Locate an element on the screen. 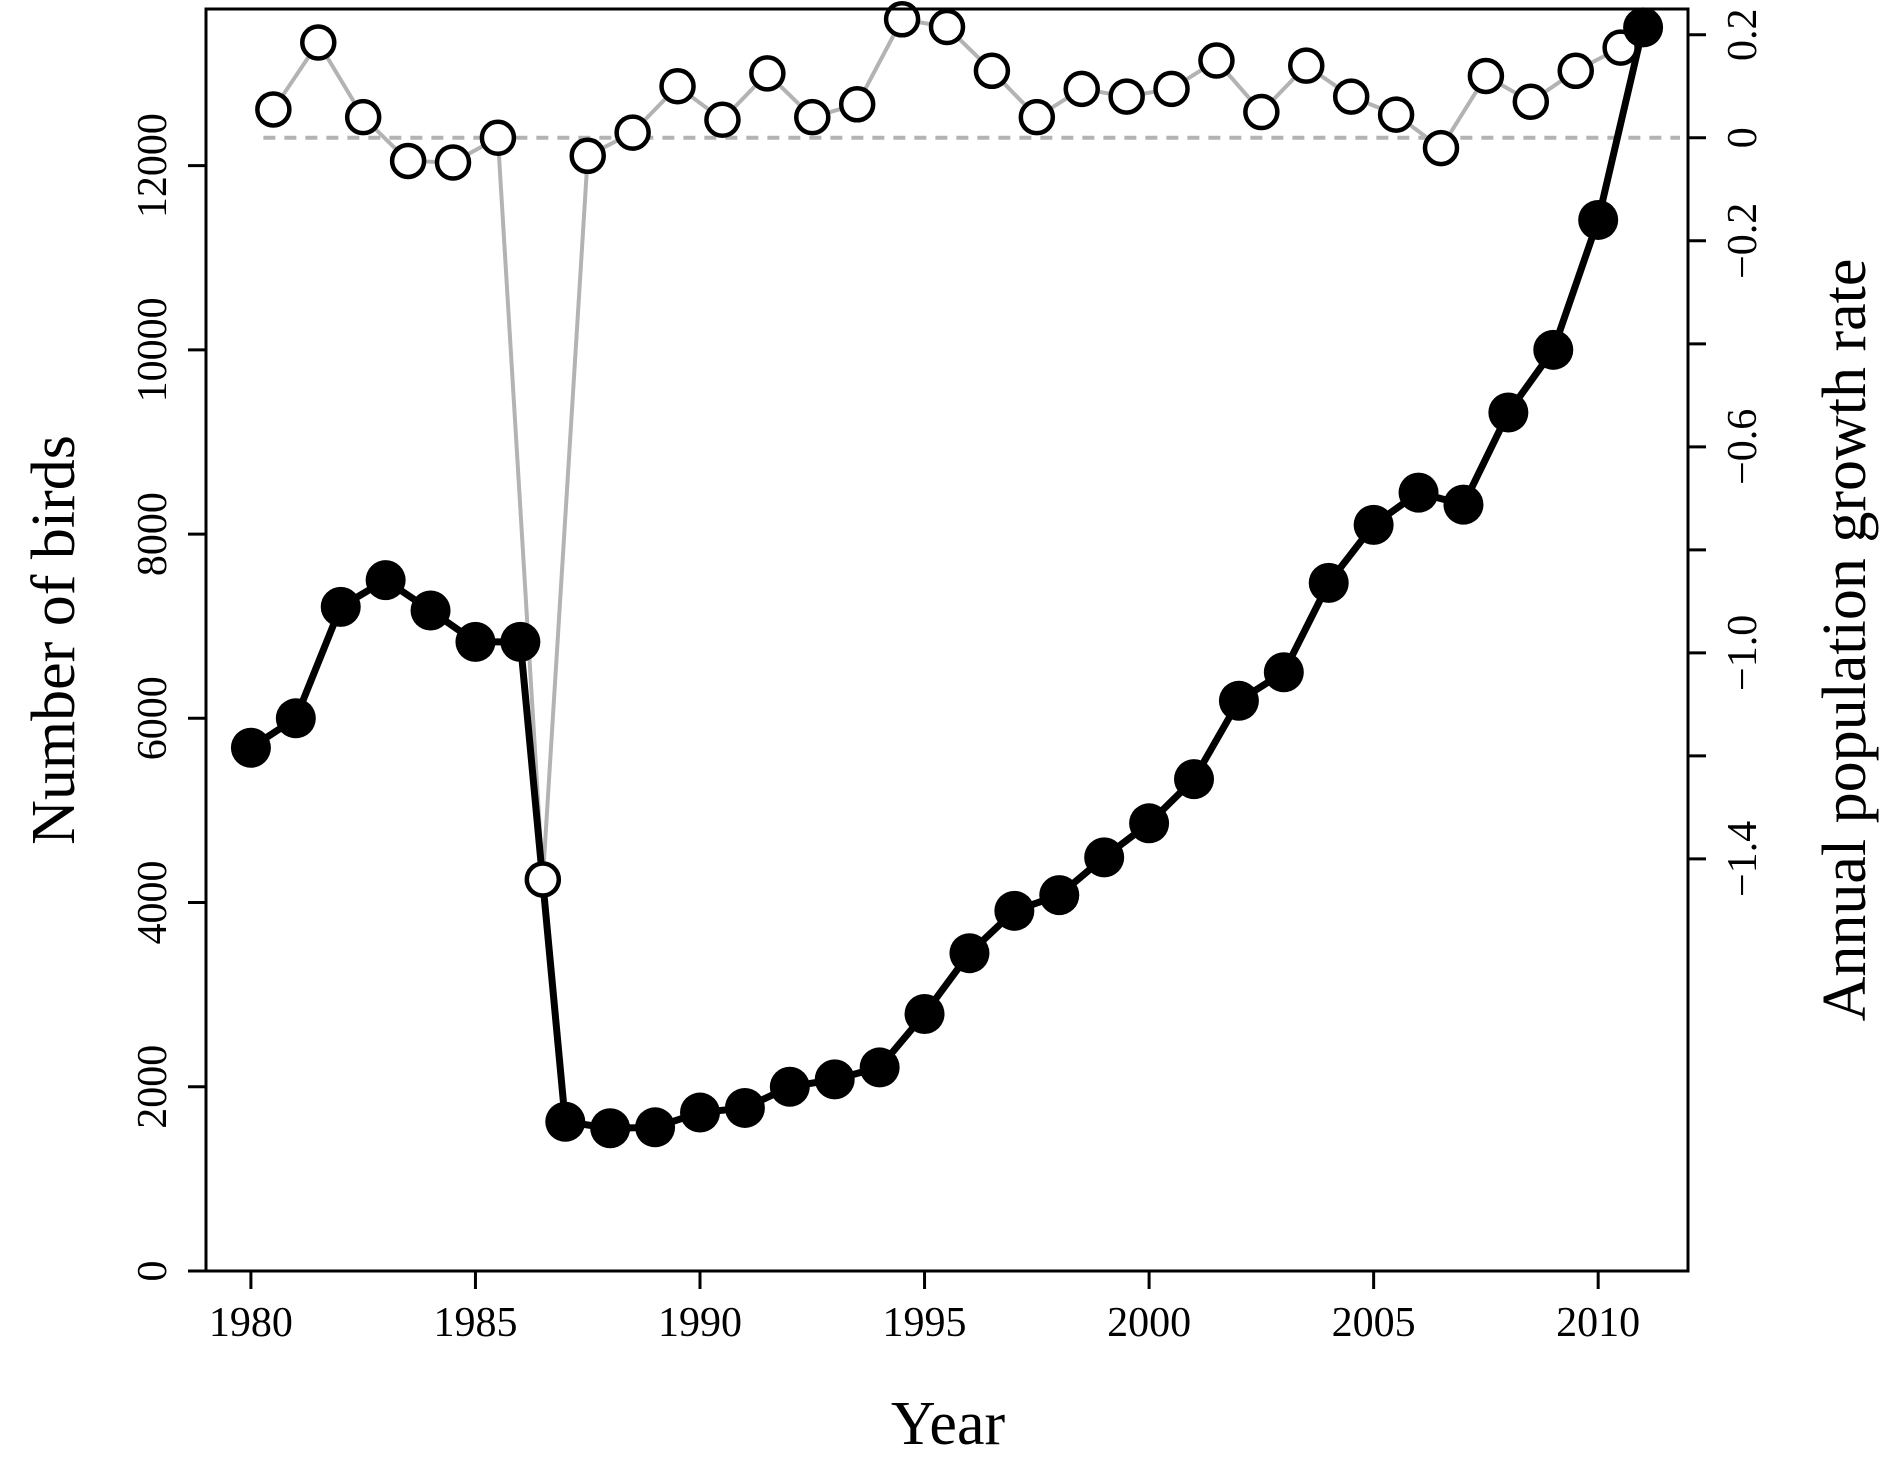  x-tick-label: 2005 is located at coordinates (1374, 1323).